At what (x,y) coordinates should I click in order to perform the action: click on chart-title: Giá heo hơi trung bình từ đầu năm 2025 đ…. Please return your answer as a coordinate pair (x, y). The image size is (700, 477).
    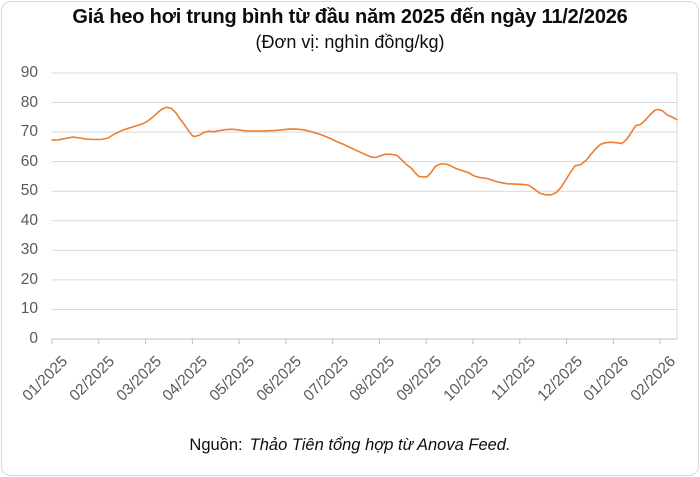
    Looking at the image, I should click on (350, 17).